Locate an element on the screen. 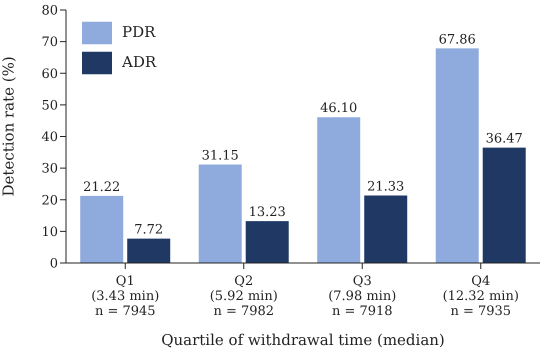 This screenshot has width=550, height=355. x-tick-label: Q4 (12.32 min) n = 7935 is located at coordinates (480, 296).